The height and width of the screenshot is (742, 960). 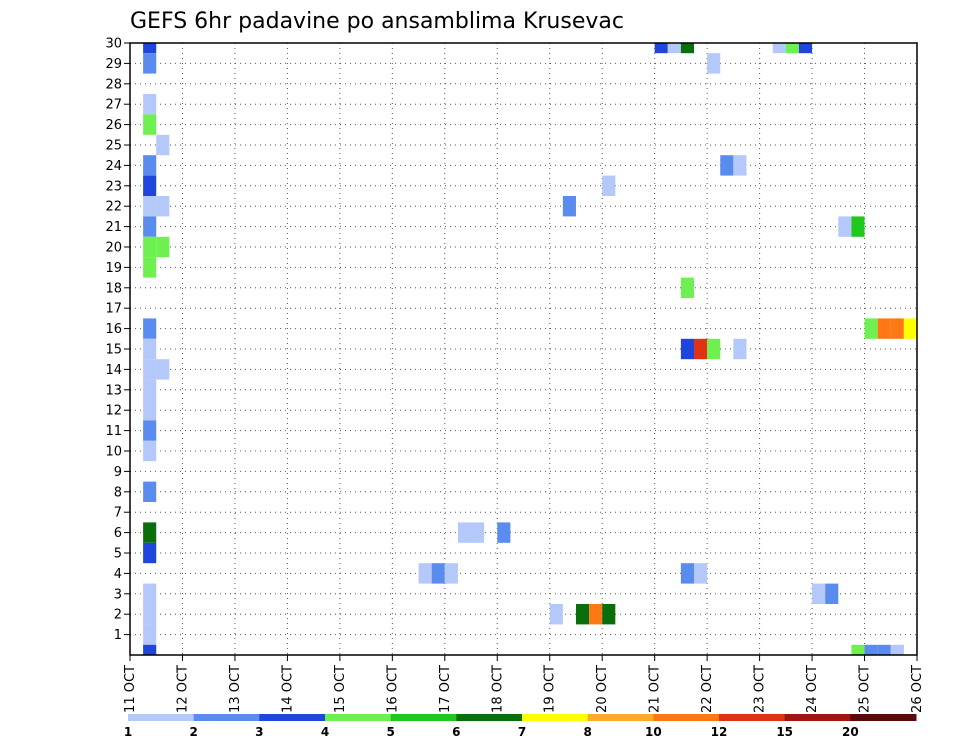 What do you see at coordinates (497, 689) in the screenshot?
I see `x-tick-label: 18 OCT` at bounding box center [497, 689].